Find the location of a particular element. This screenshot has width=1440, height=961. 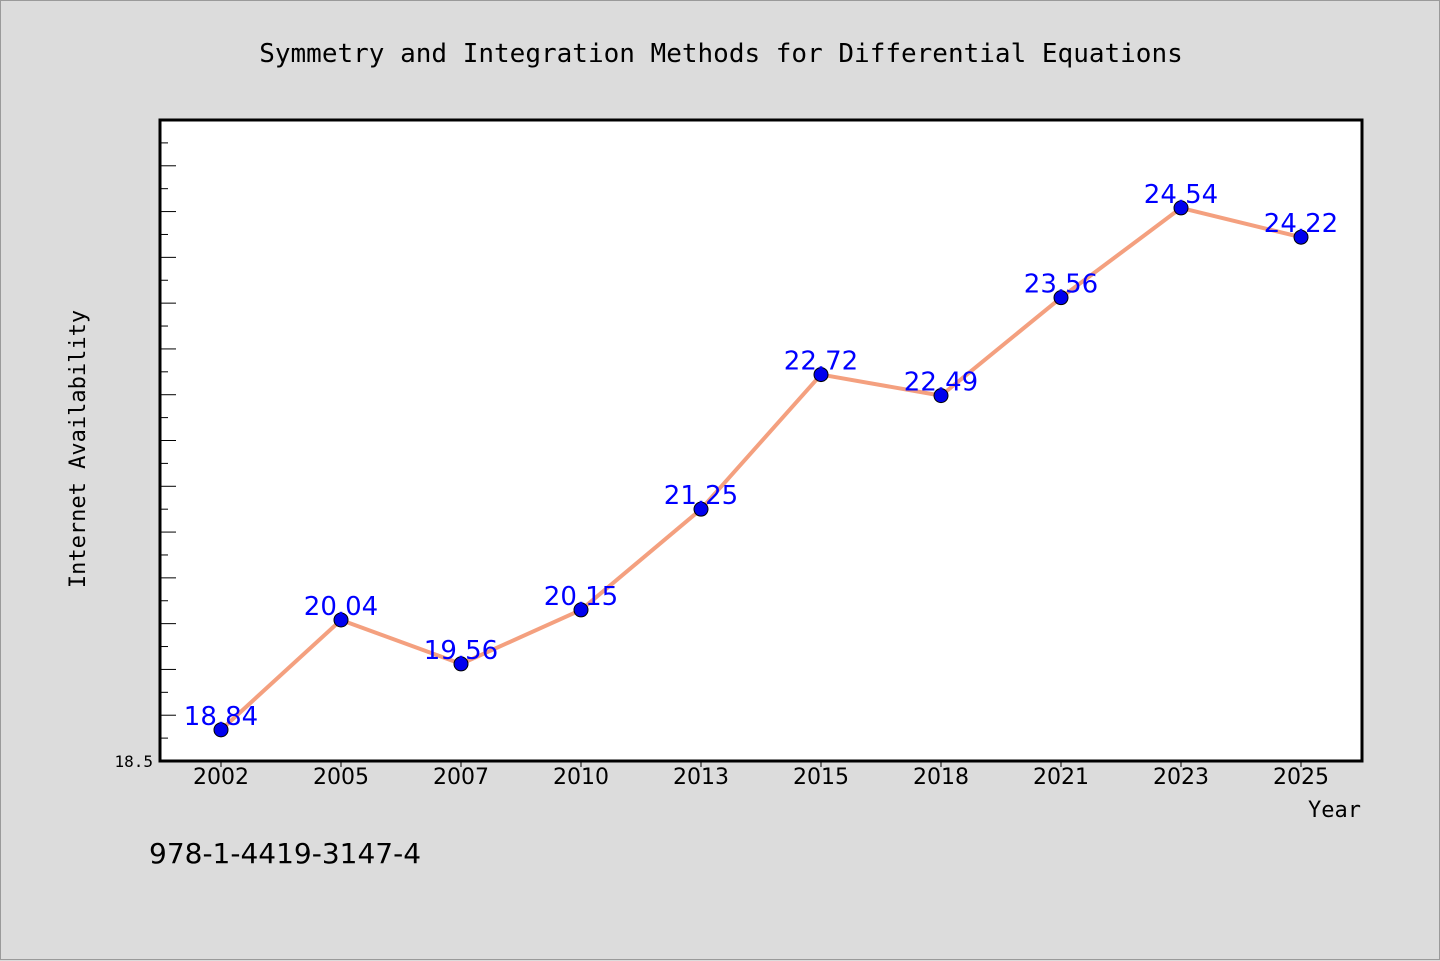

data-label: 22.49 is located at coordinates (941, 383).